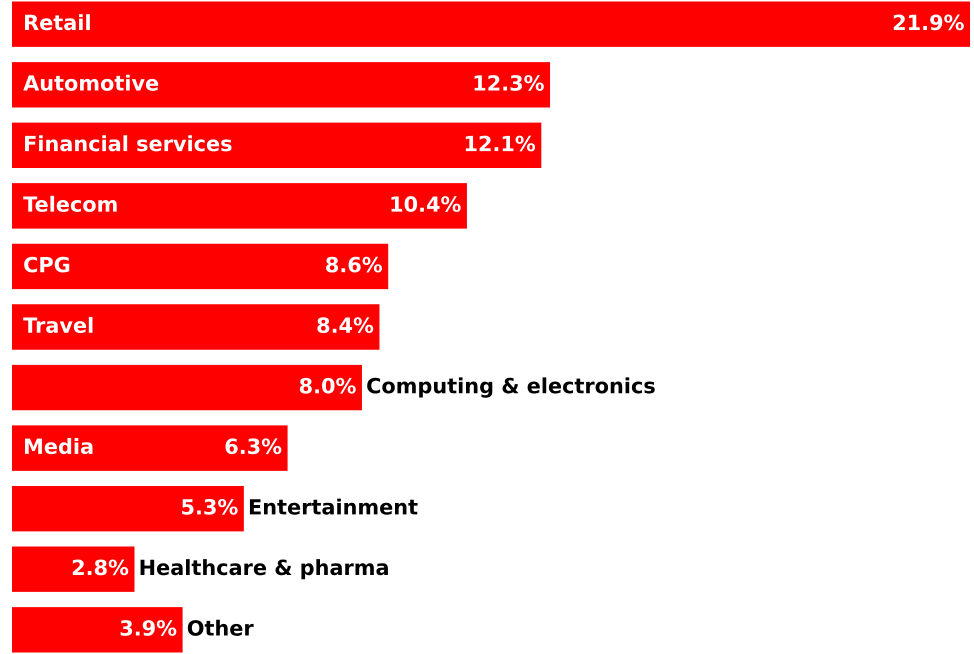 The width and height of the screenshot is (974, 654). Describe the element at coordinates (221, 628) in the screenshot. I see `y-tick-label: Other` at that location.